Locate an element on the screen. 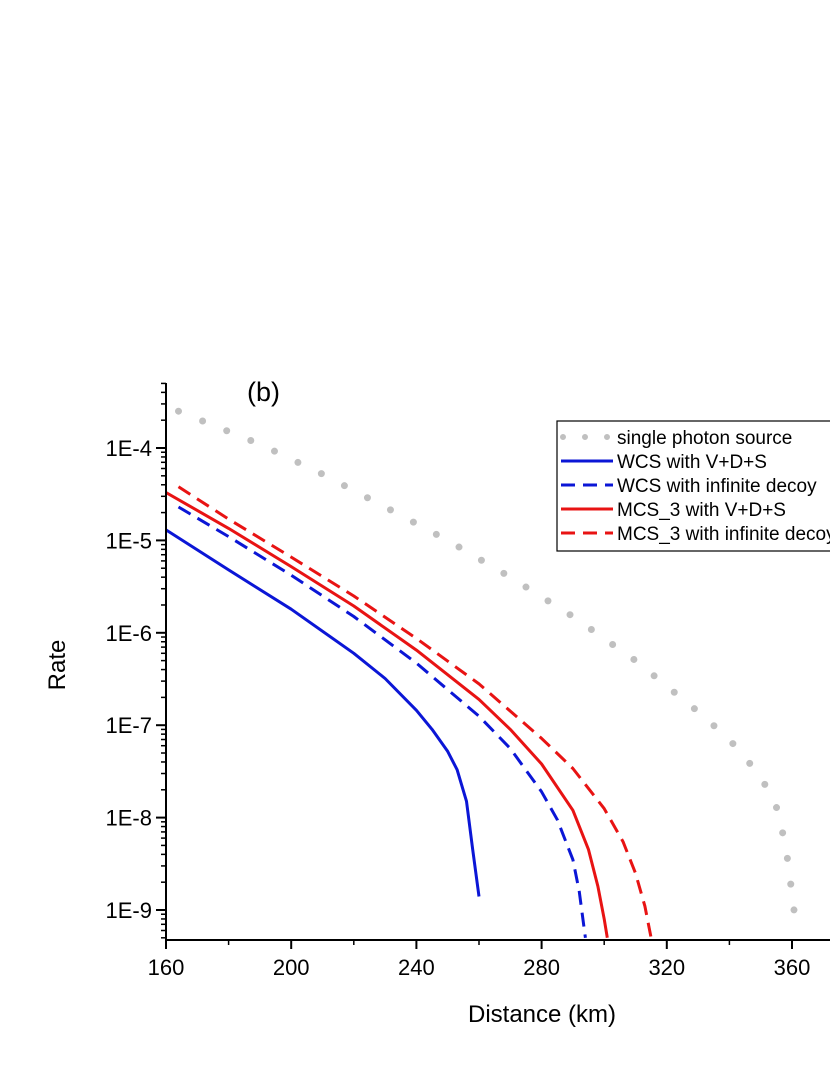 This screenshot has width=830, height=1075. x-tick-label: 240 is located at coordinates (416, 967).